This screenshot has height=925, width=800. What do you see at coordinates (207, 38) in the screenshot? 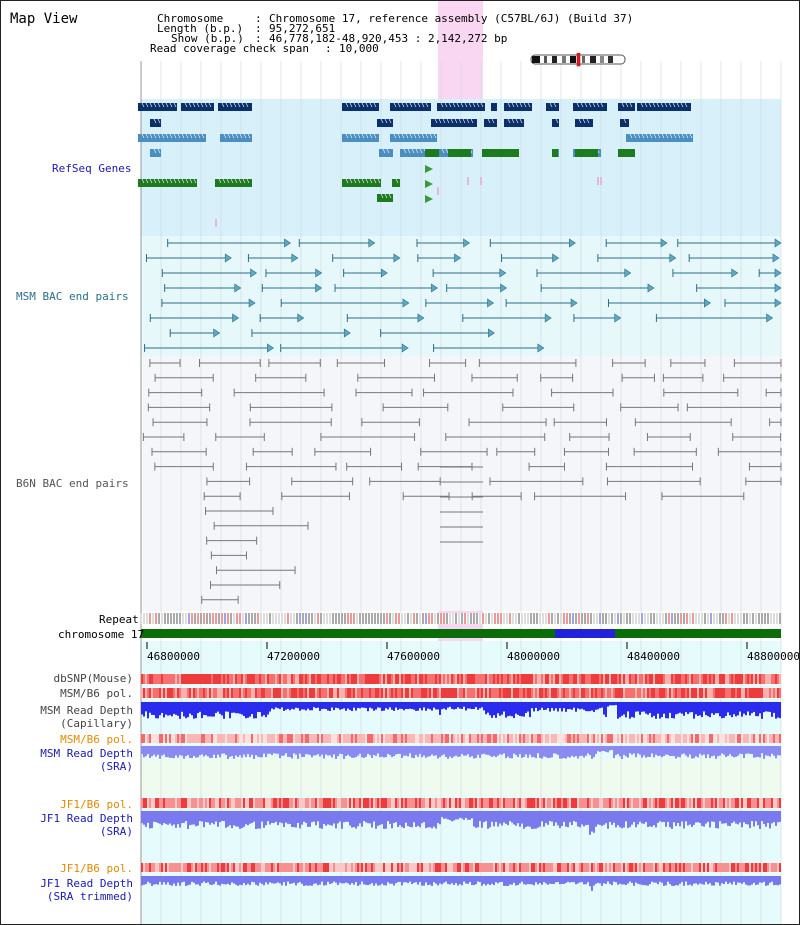
I see `show-label: Show (b.p.)` at bounding box center [207, 38].